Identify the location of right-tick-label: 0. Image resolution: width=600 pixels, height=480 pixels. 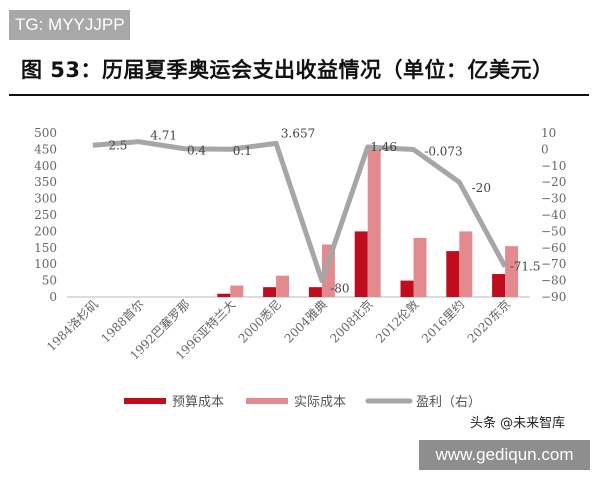
(545, 149).